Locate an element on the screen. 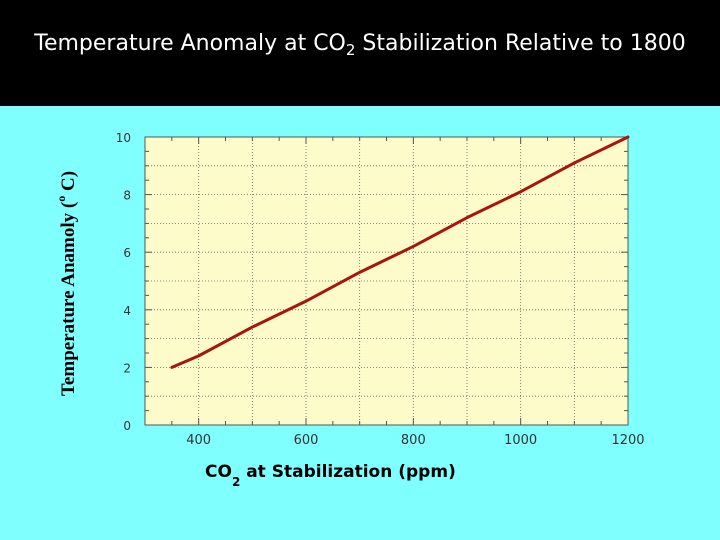  y-axis-label: Temperature Anamoly (o C) is located at coordinates (66, 283).